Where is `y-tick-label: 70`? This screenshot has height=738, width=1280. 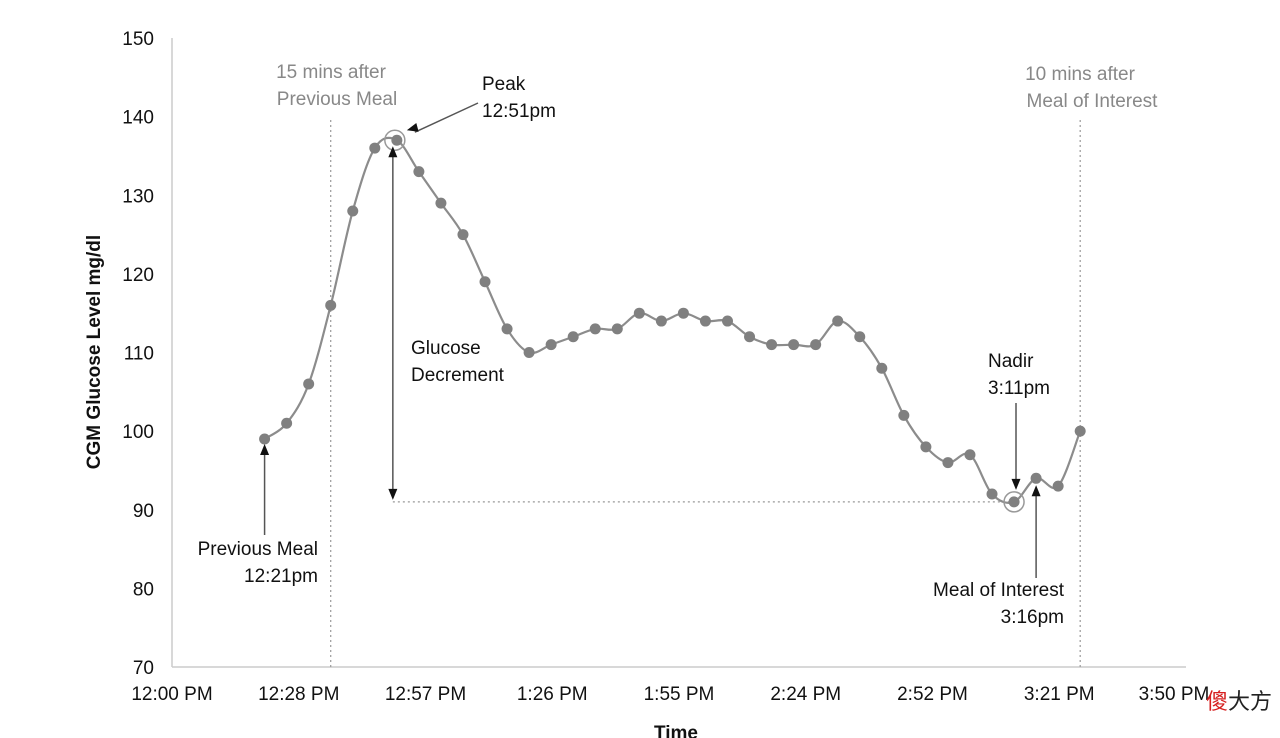 y-tick-label: 70 is located at coordinates (143, 668).